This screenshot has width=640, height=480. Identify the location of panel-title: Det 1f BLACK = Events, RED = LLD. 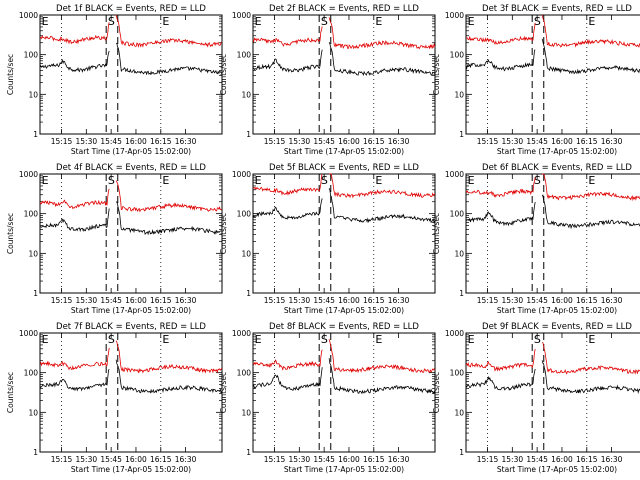
(131, 9).